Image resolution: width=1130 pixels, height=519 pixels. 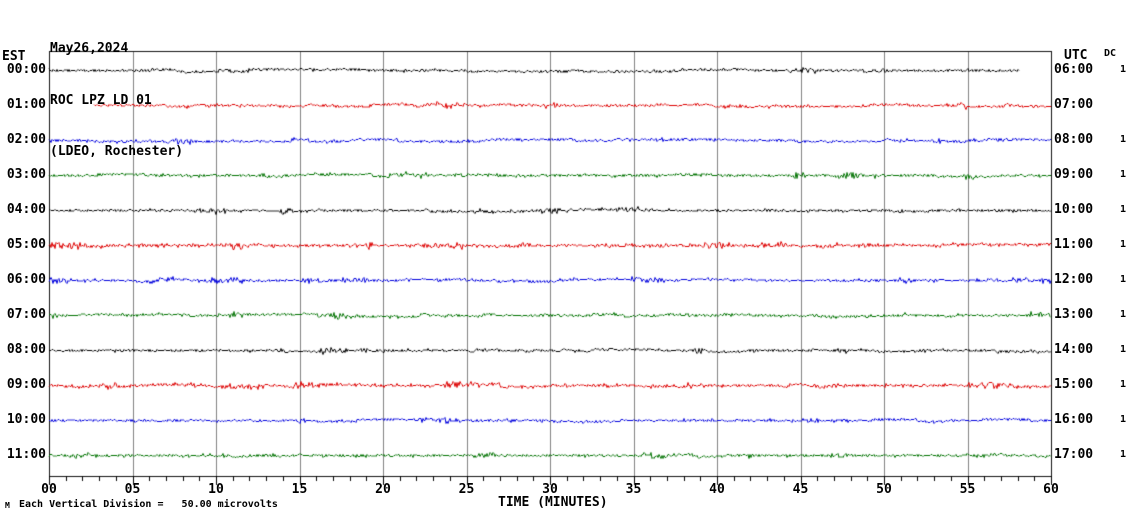 What do you see at coordinates (49, 489) in the screenshot?
I see `x-tick-label: 00` at bounding box center [49, 489].